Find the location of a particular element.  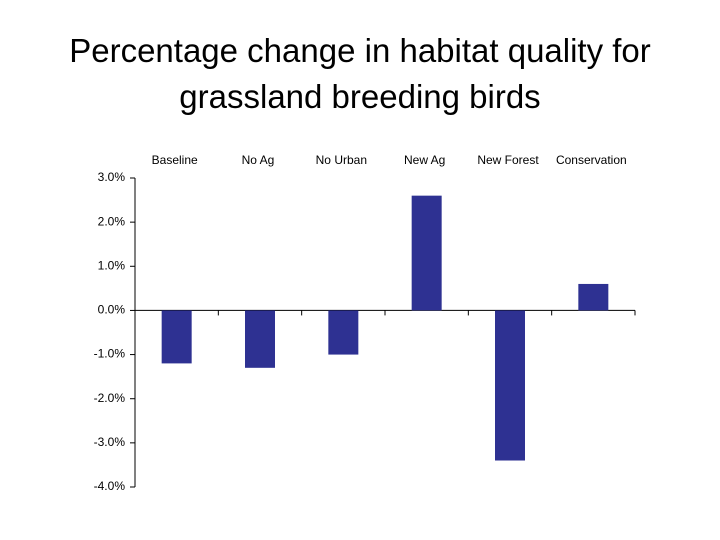

category-label: Baseline is located at coordinates (175, 160).